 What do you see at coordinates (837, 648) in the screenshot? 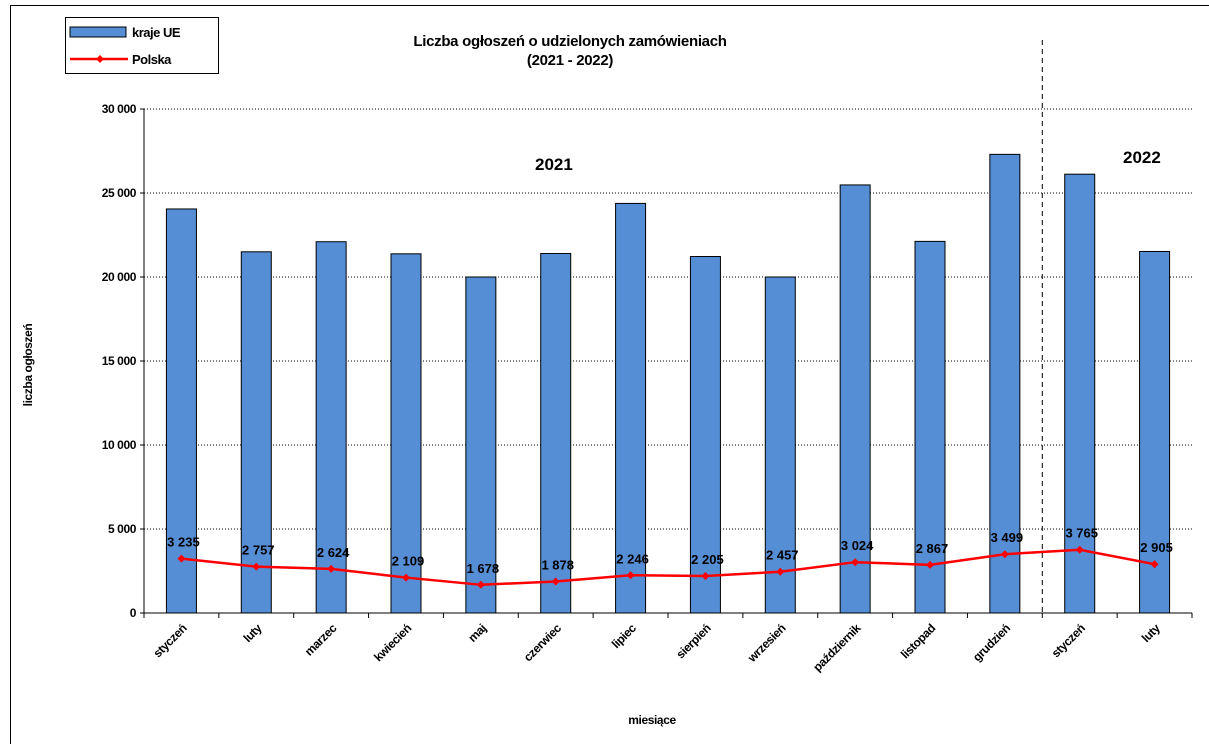
I see `x-tick-label: październik` at bounding box center [837, 648].